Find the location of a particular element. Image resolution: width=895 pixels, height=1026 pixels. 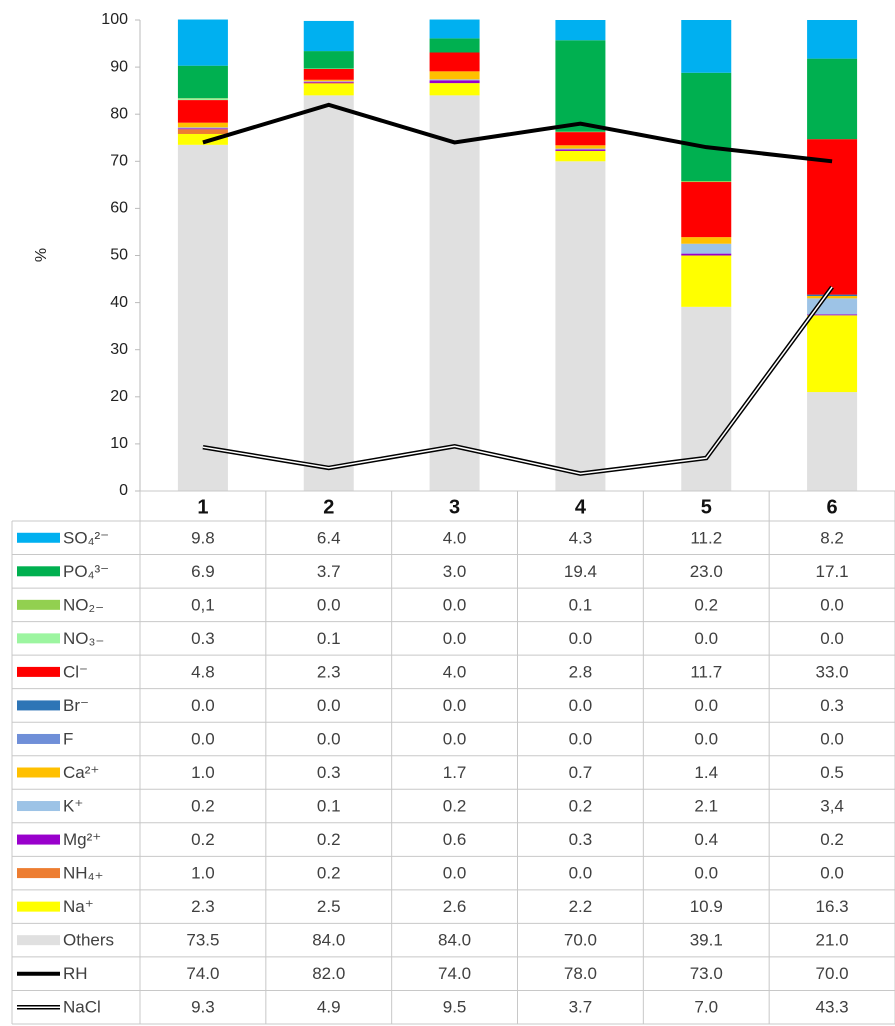

y-tick-label: 100 is located at coordinates (114, 19).